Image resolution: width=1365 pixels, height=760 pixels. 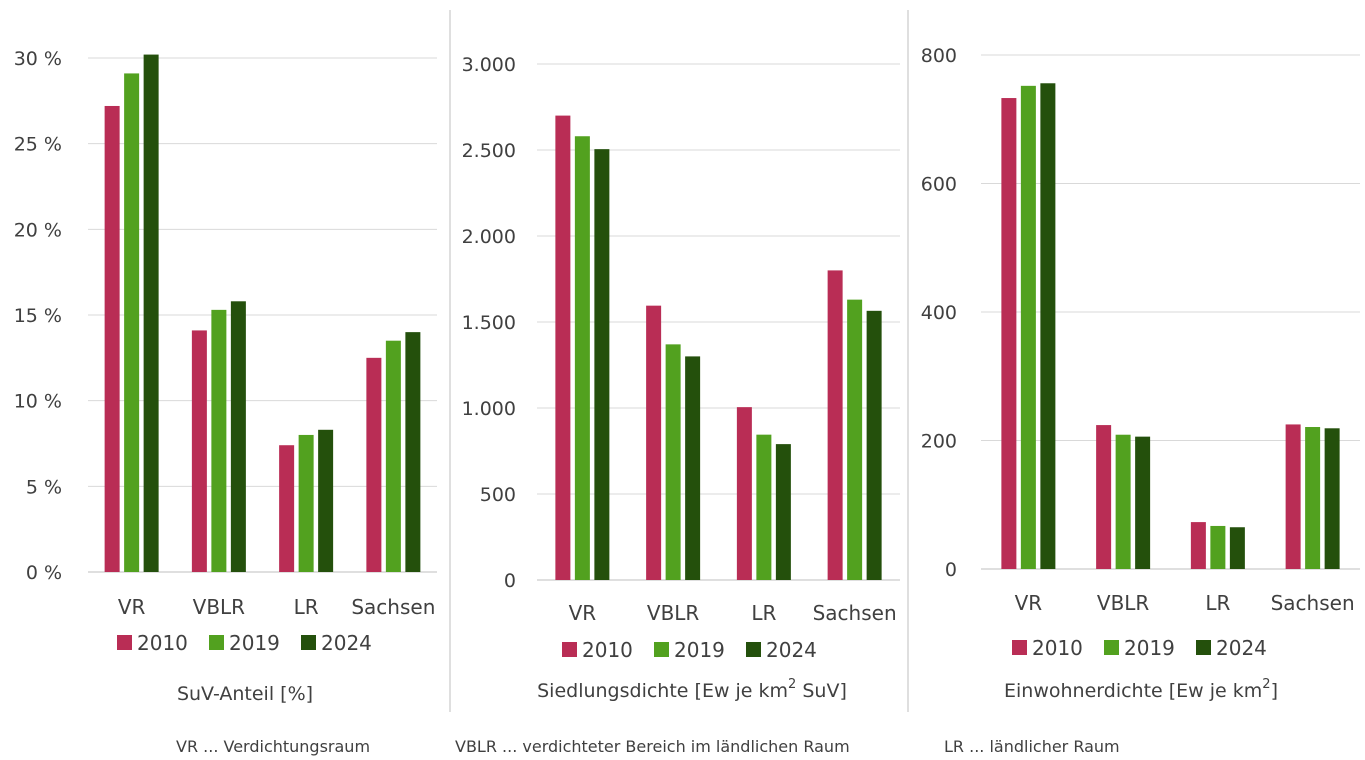 I want to click on chart-title-end: SuV], so click(x=821, y=691).